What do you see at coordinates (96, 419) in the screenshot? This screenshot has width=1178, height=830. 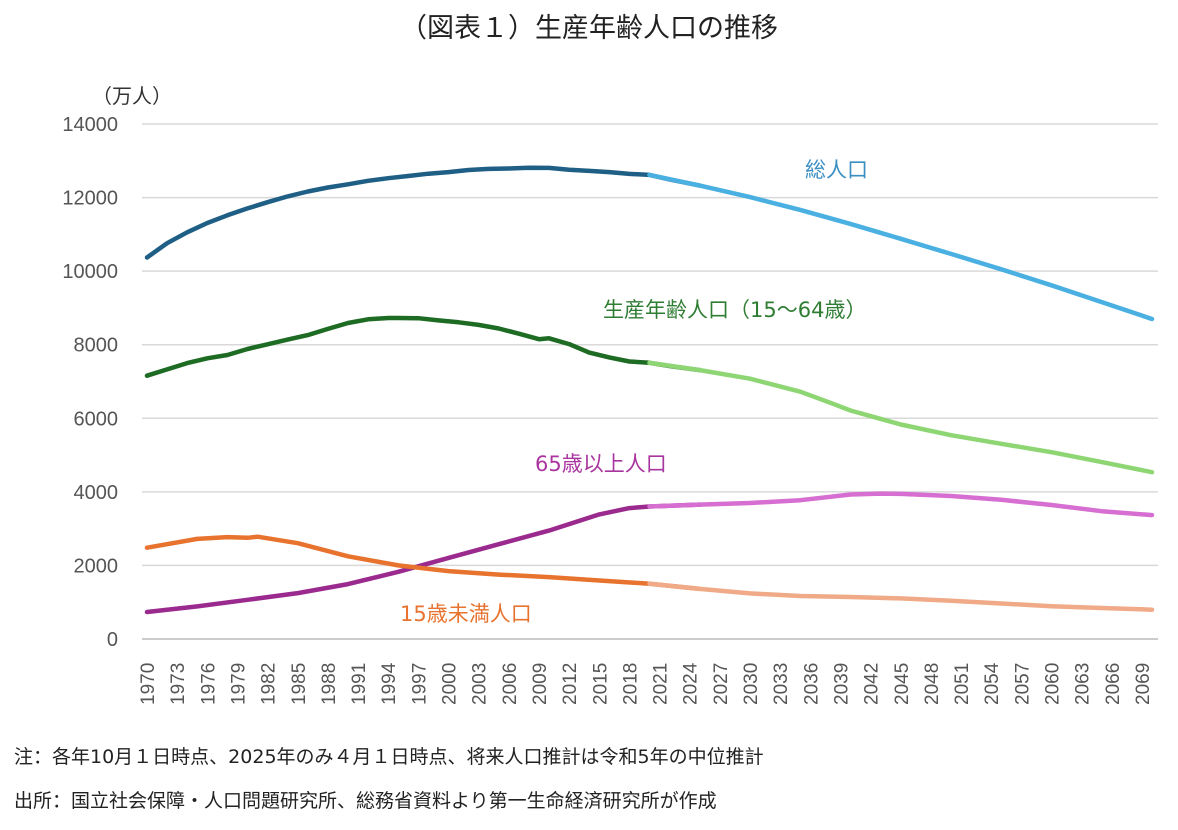 I see `y-tick-label: 6000` at bounding box center [96, 419].